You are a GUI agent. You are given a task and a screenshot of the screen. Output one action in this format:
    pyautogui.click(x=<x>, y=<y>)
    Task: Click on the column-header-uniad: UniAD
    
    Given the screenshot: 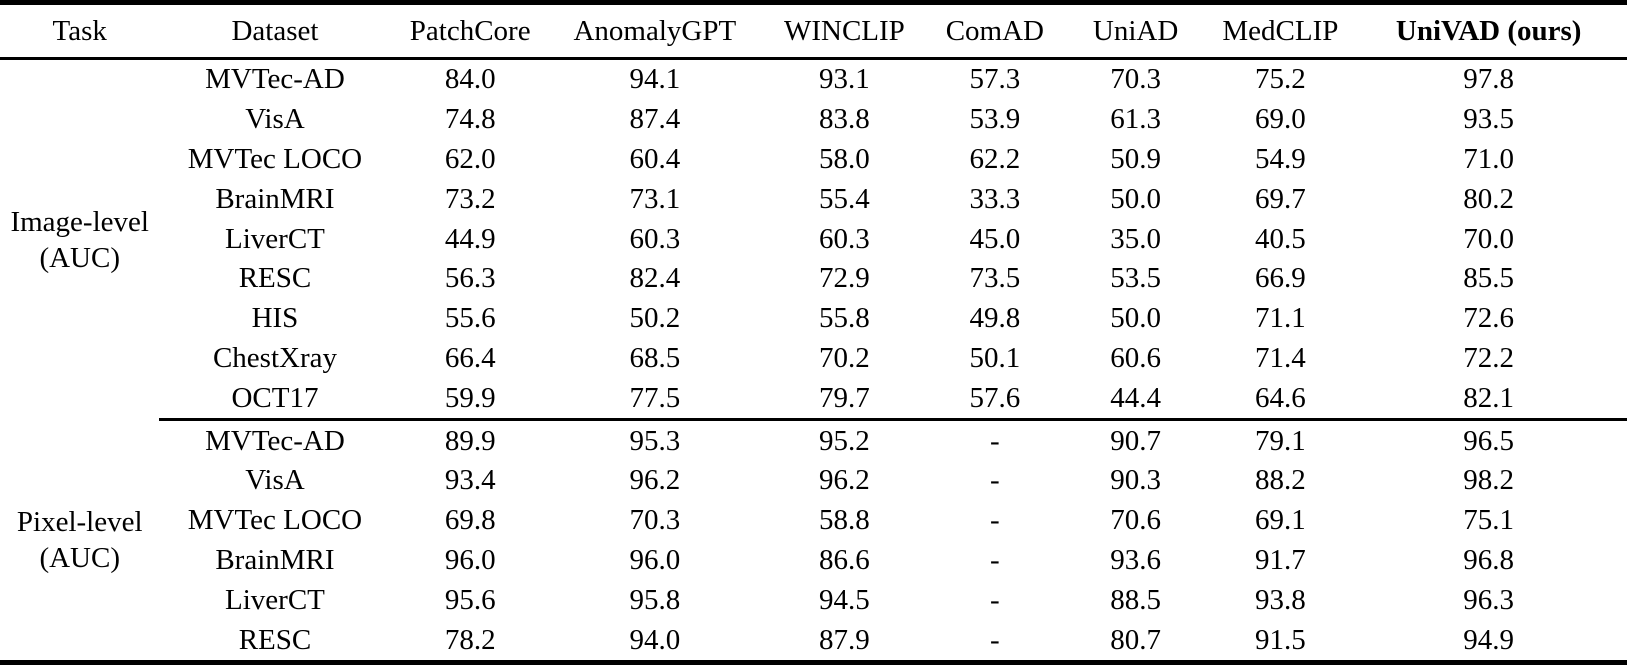 What is the action you would take?
    pyautogui.click(x=1135, y=31)
    